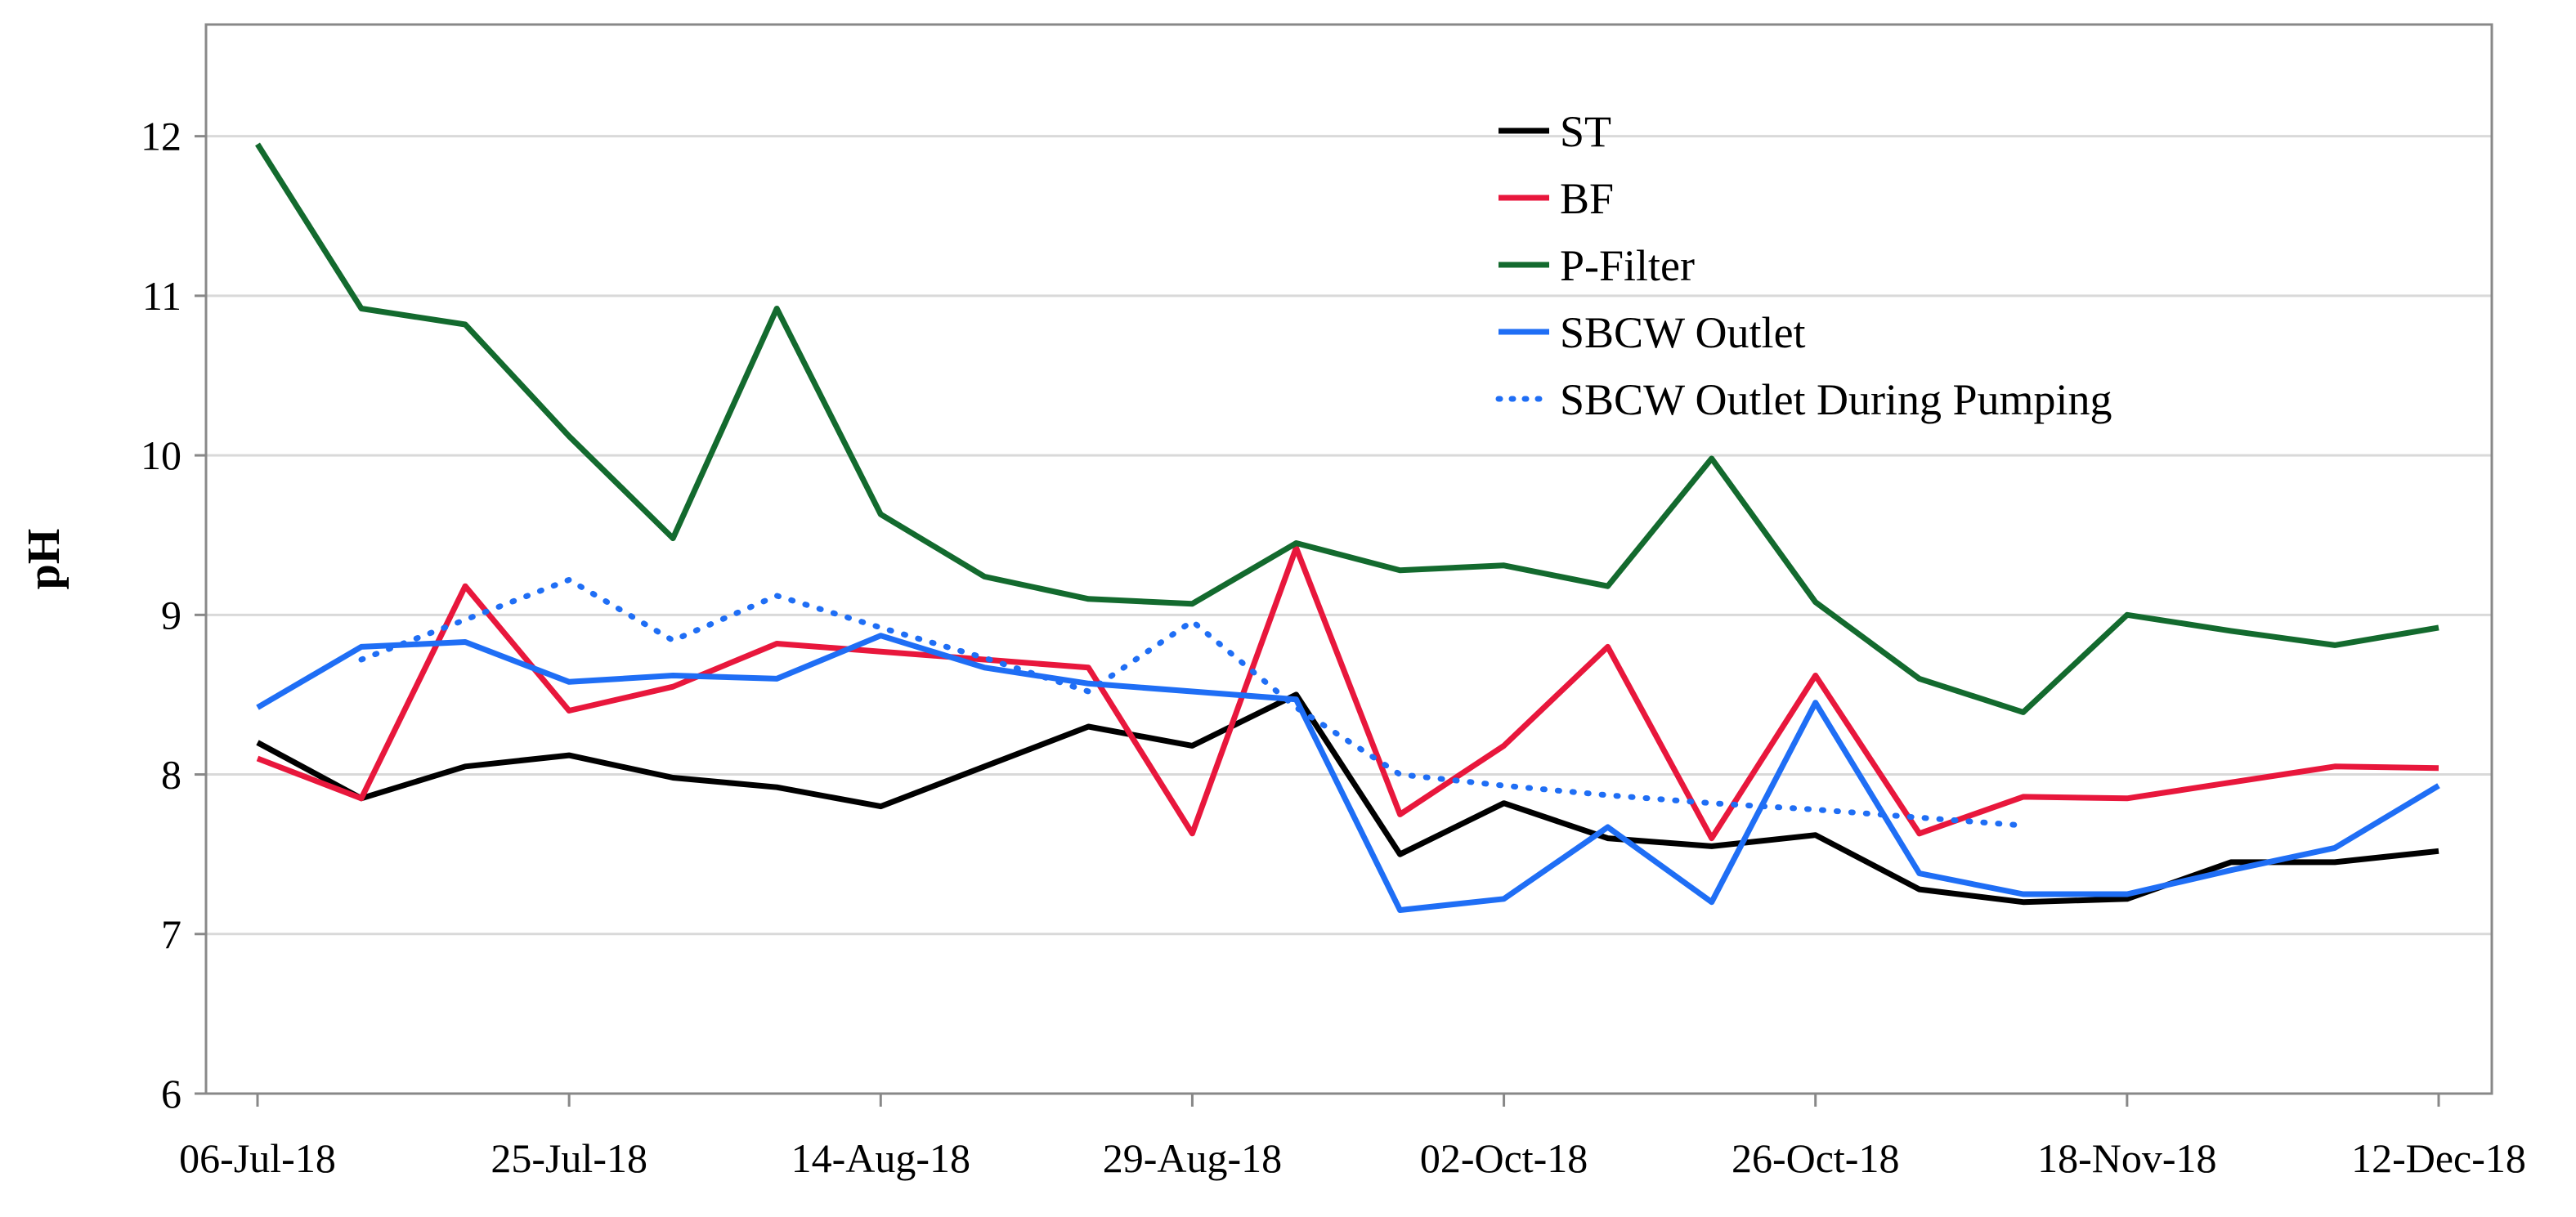  I want to click on y-tick-label: 11, so click(162, 296).